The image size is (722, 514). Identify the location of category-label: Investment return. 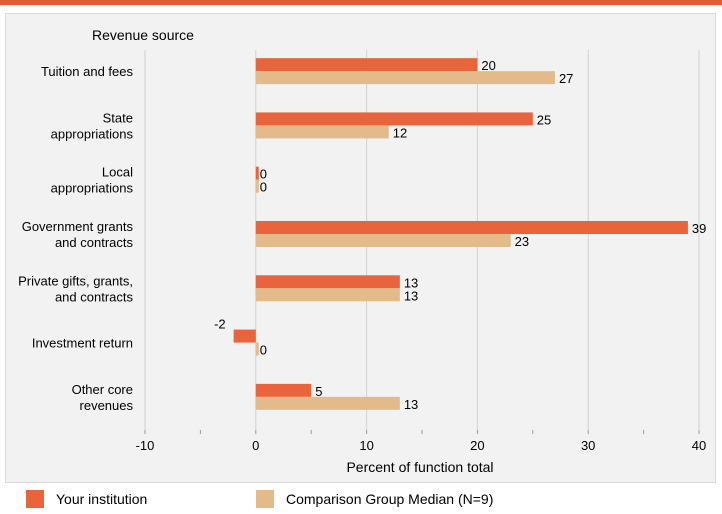
(82, 343).